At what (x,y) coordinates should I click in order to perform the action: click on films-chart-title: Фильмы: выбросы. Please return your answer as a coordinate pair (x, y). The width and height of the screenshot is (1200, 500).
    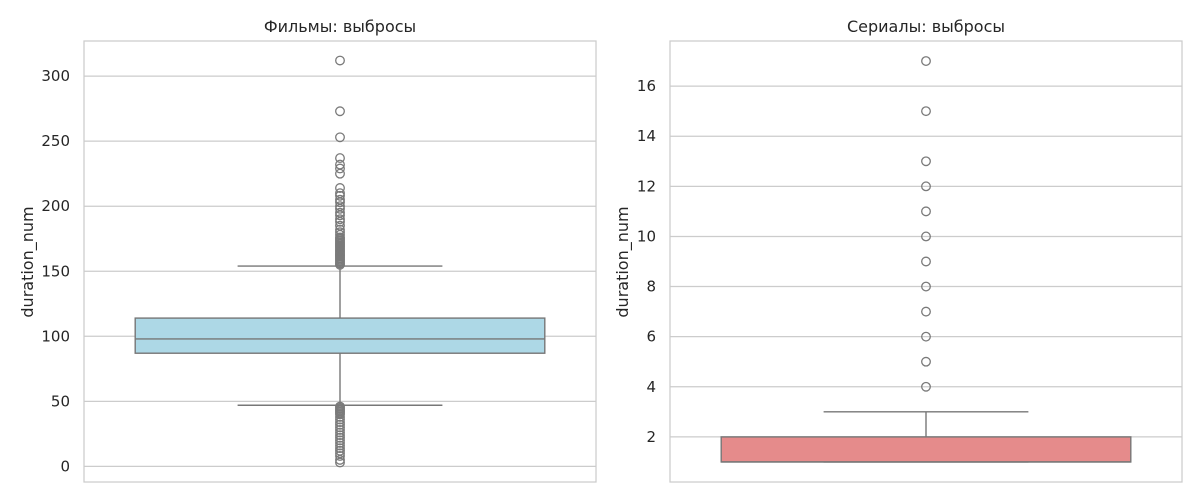
    Looking at the image, I should click on (340, 26).